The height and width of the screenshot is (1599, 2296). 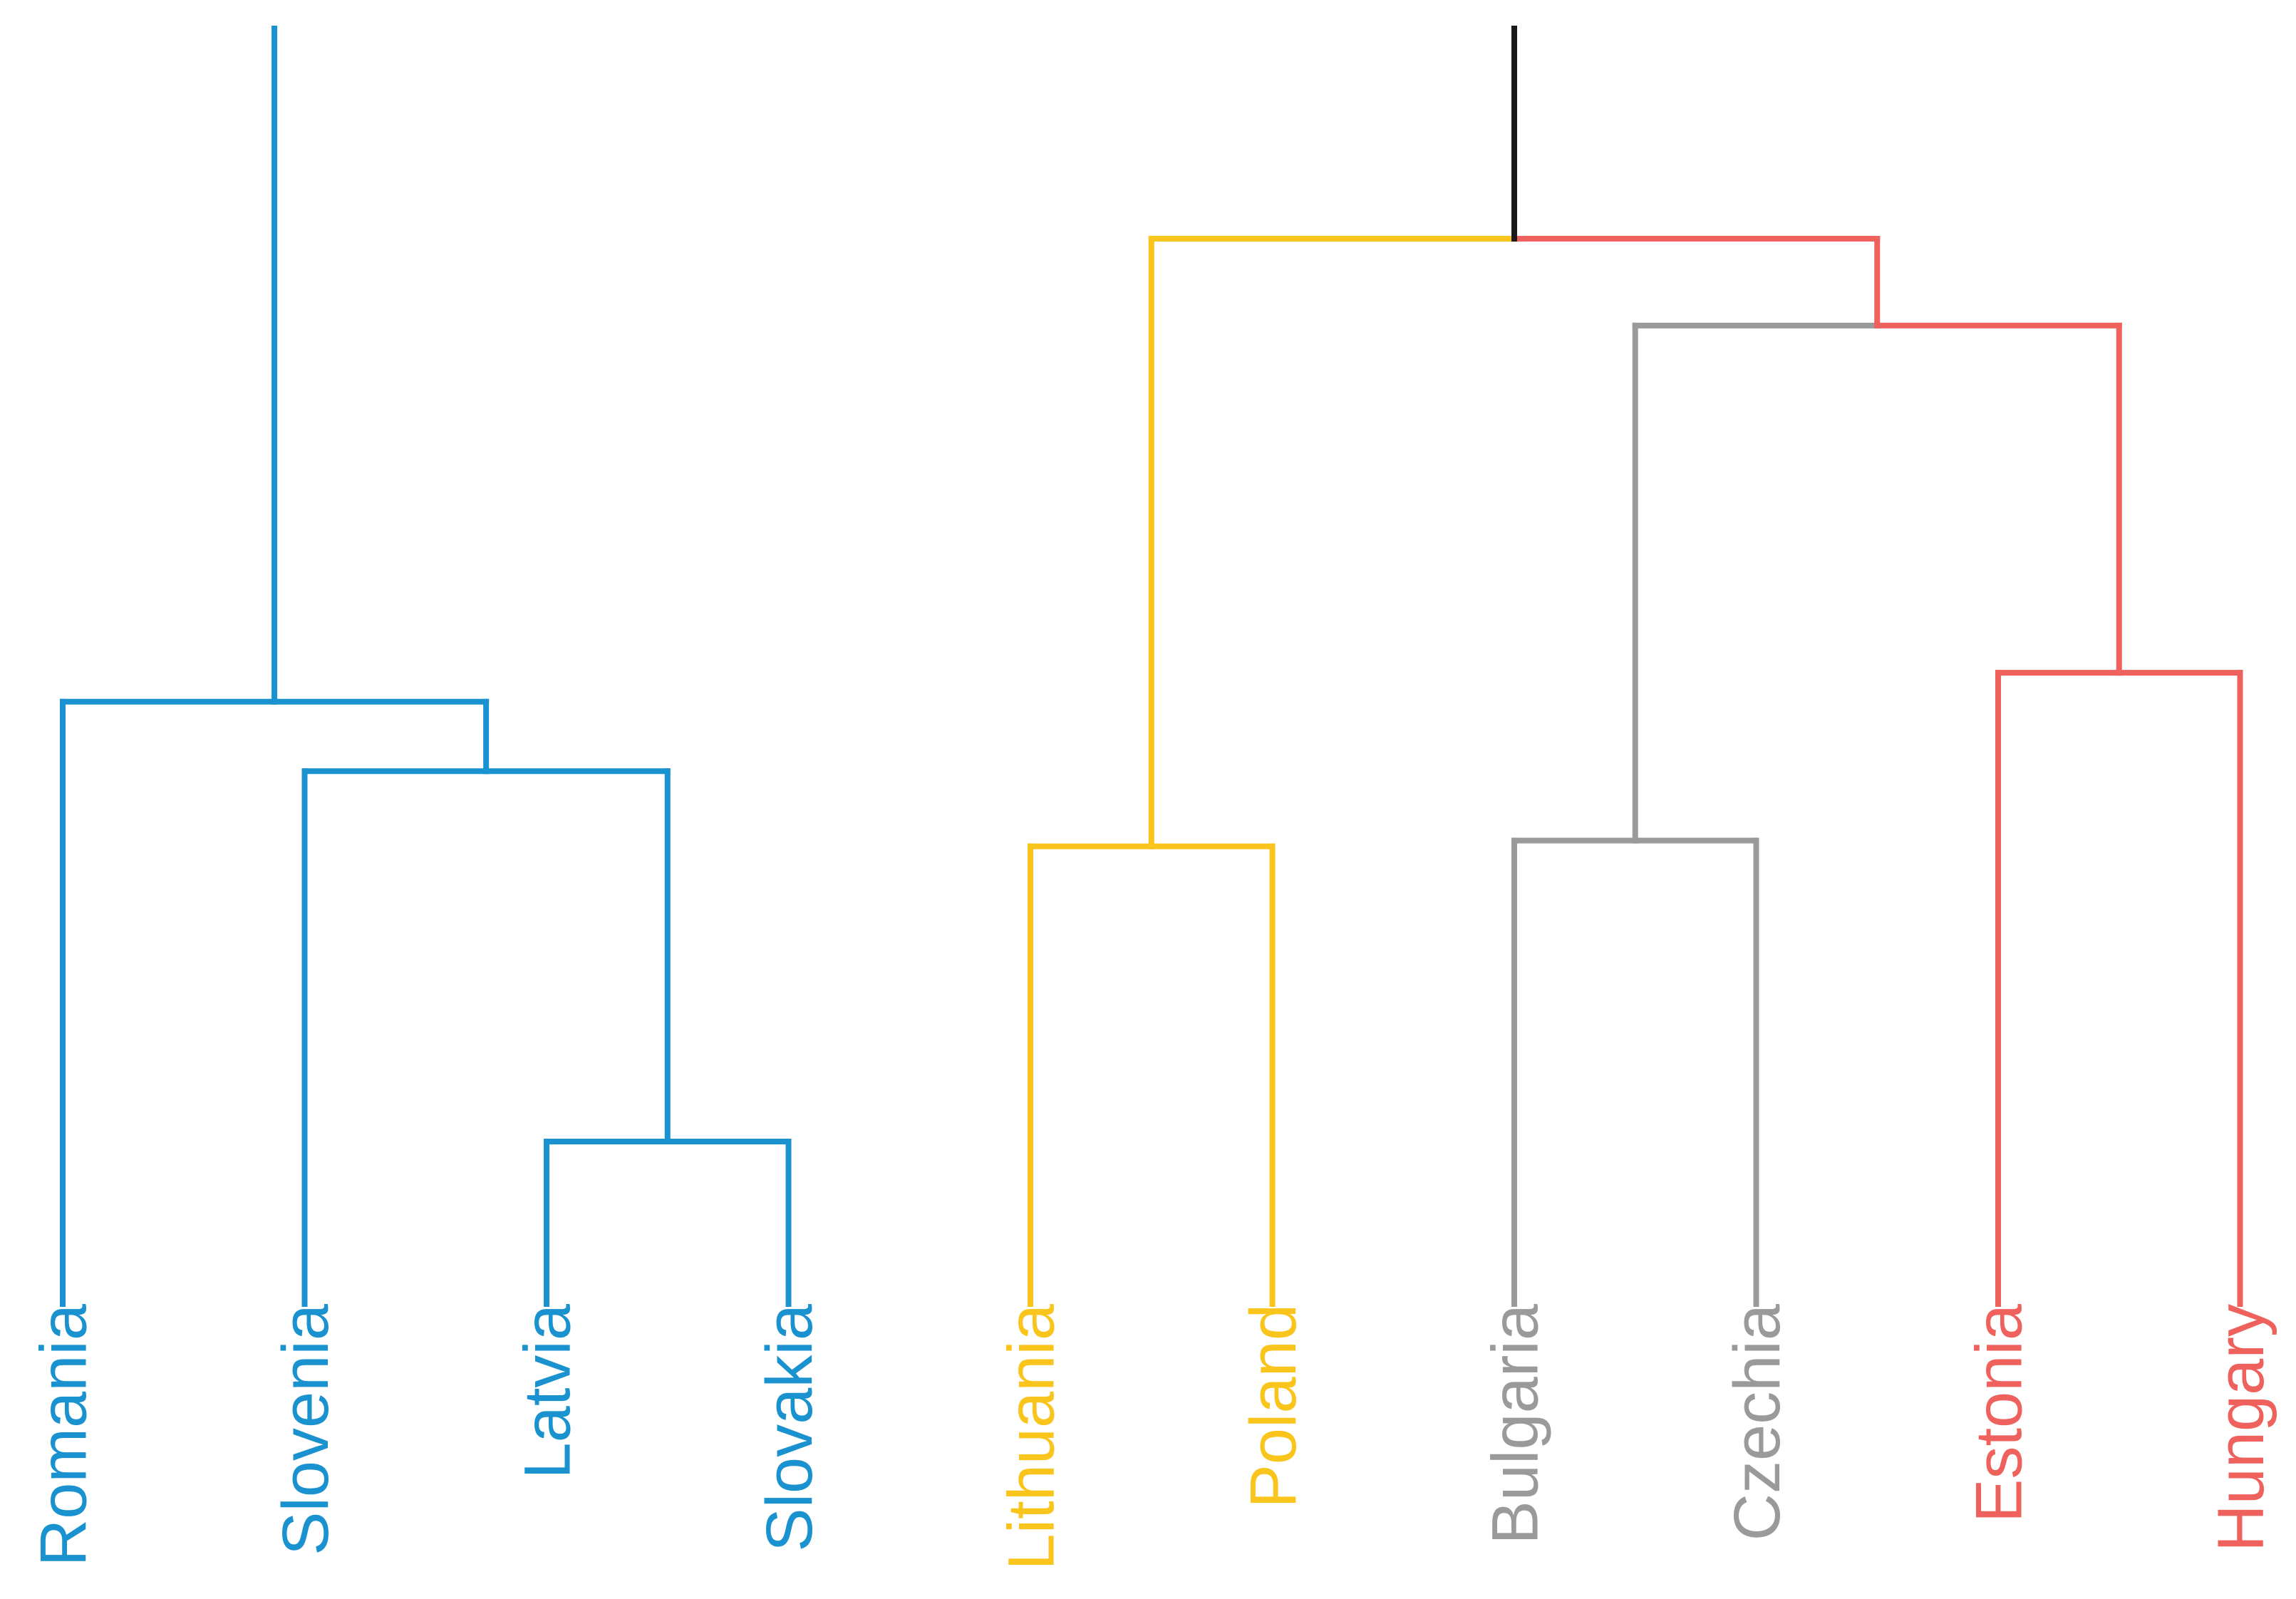 What do you see at coordinates (1031, 1436) in the screenshot?
I see `leaf-label-lithuania: Lithuania` at bounding box center [1031, 1436].